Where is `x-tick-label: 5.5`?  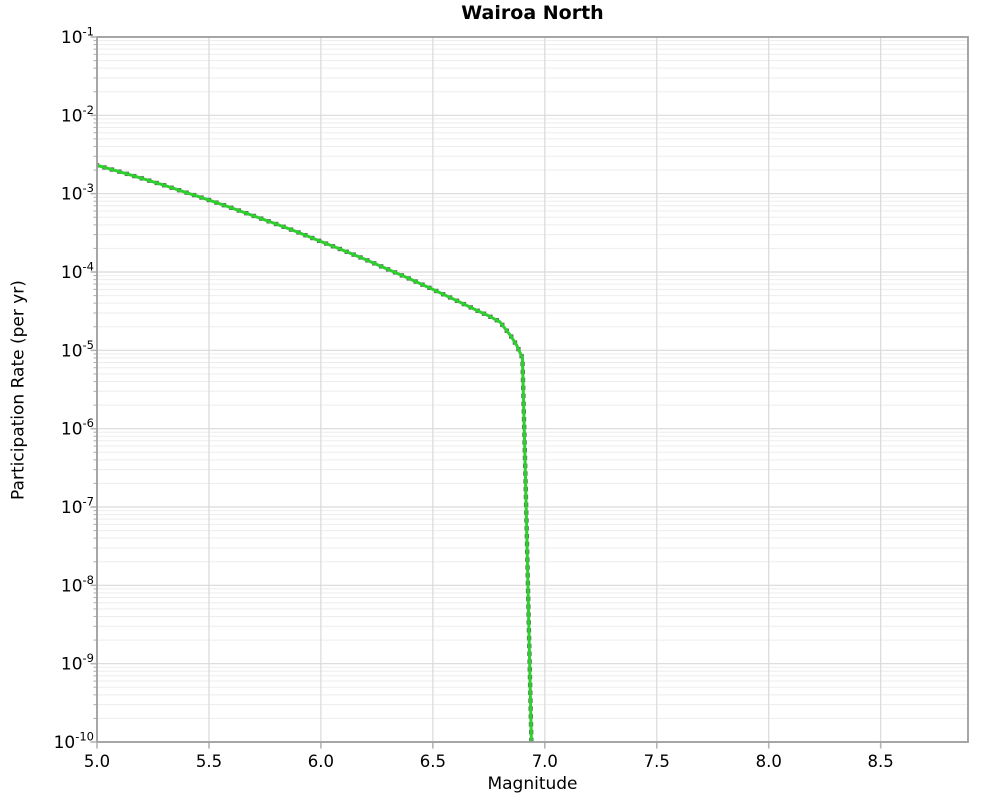 x-tick-label: 5.5 is located at coordinates (209, 761).